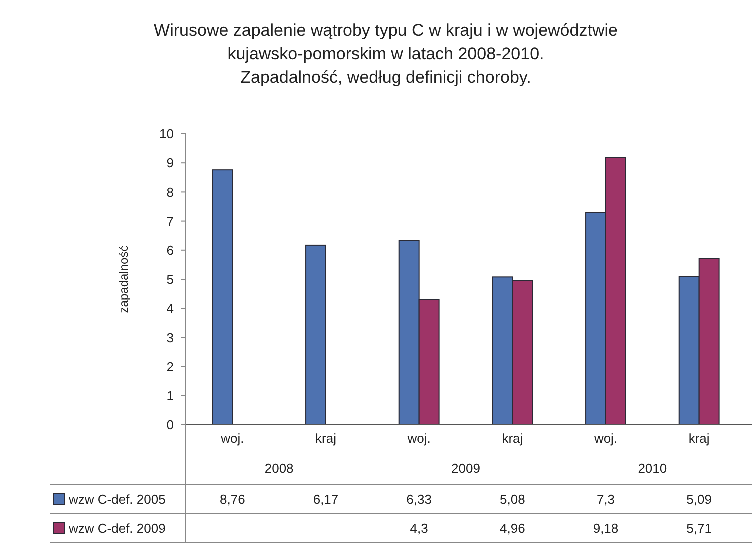 The image size is (752, 548). What do you see at coordinates (170, 308) in the screenshot?
I see `y-tick-label: 4` at bounding box center [170, 308].